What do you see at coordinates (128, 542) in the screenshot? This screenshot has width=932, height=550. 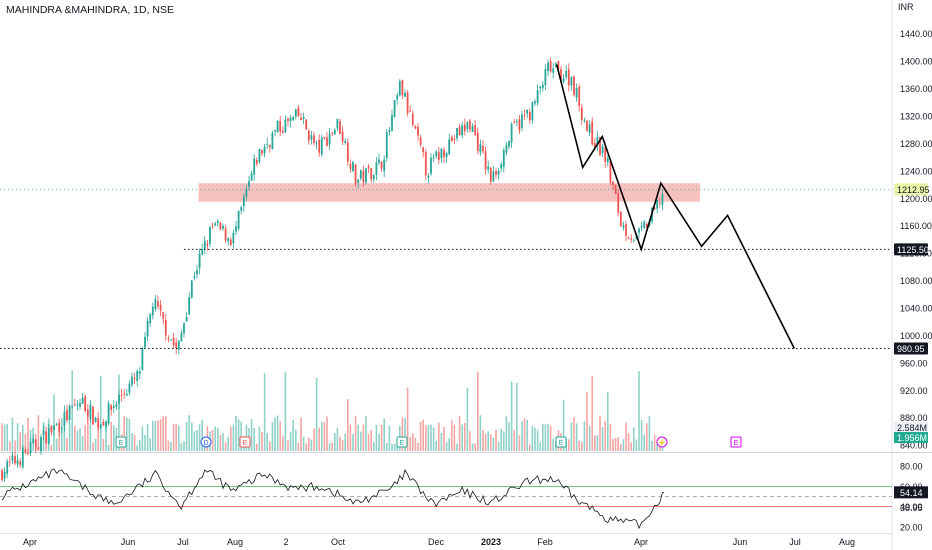 I see `time-tick: Jun` at bounding box center [128, 542].